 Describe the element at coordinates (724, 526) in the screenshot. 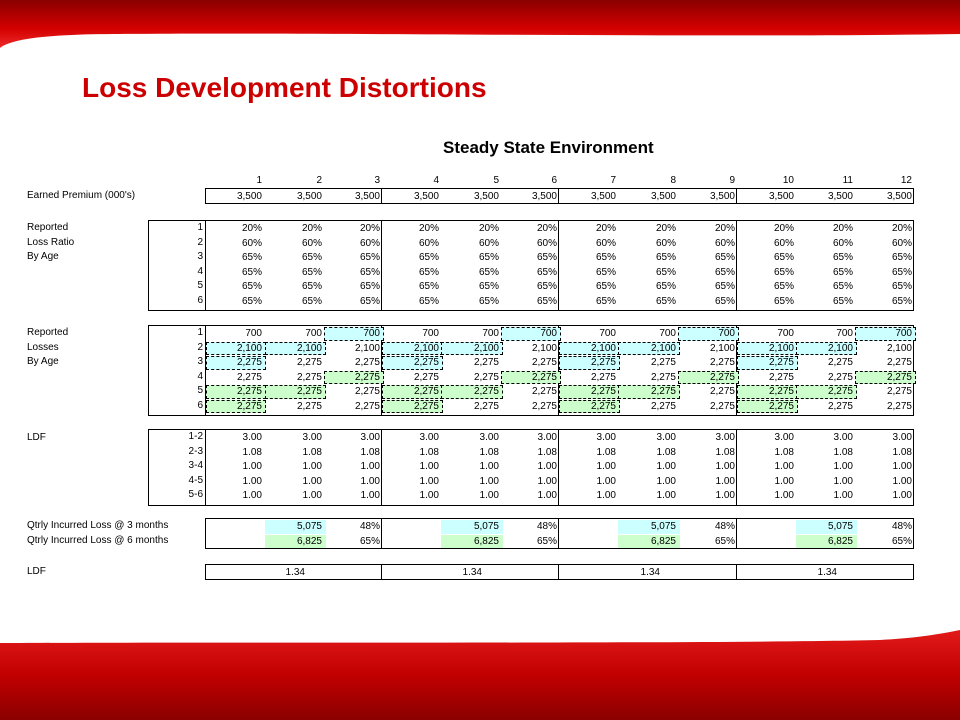

I see `data-cell: 48%` at that location.